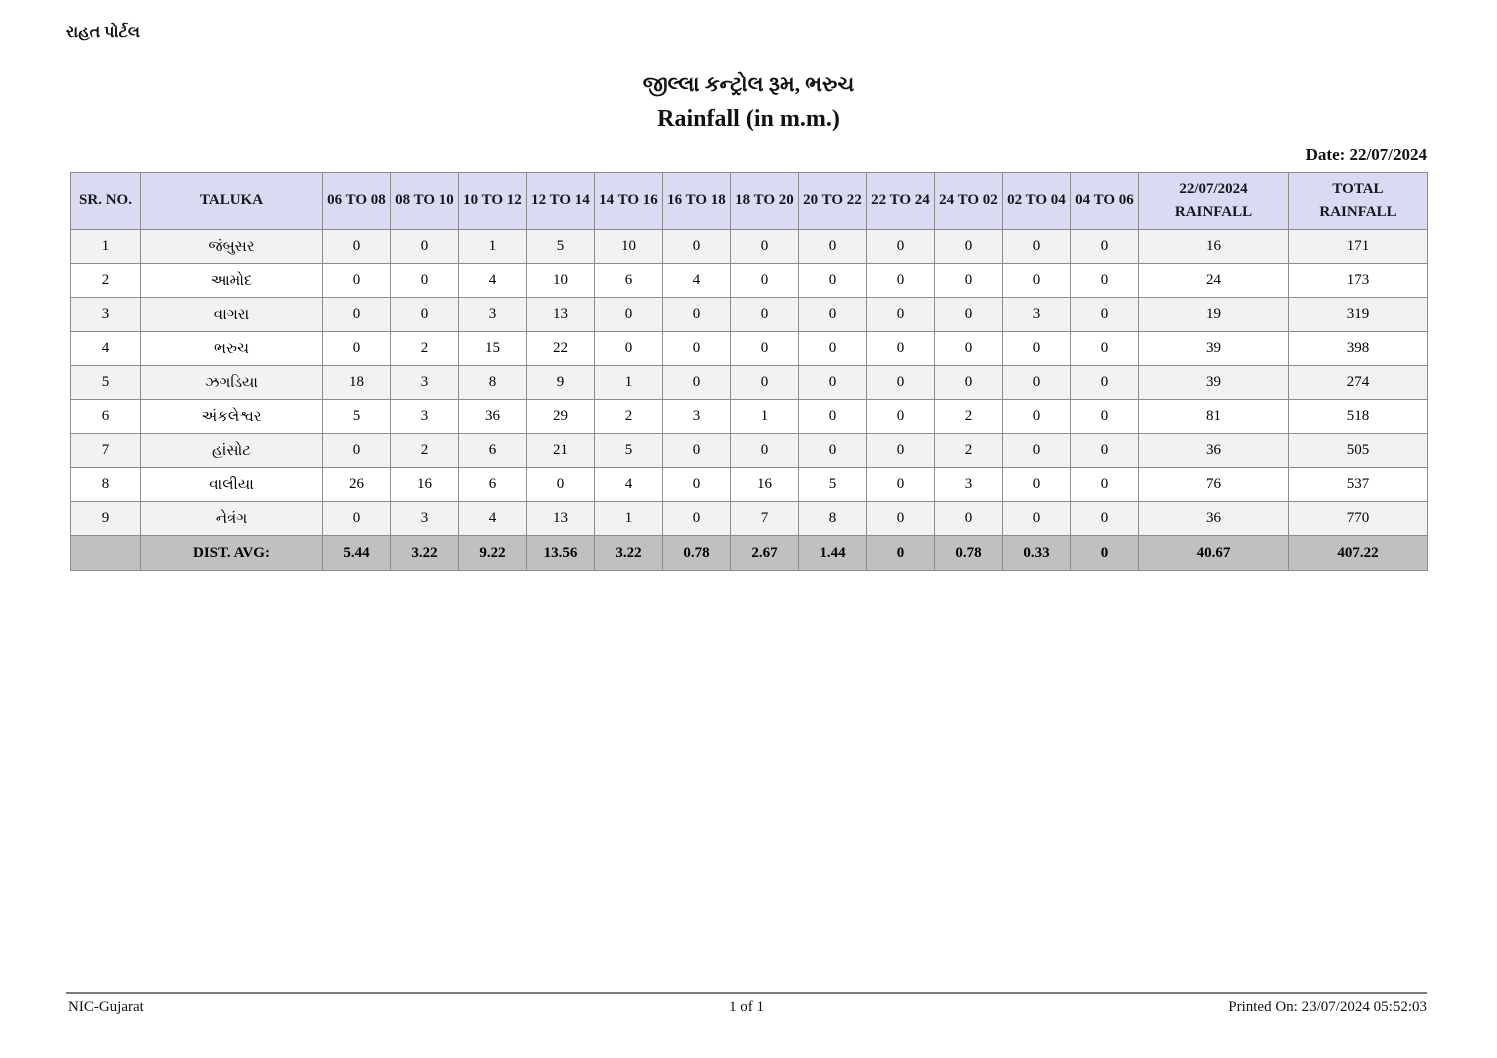  What do you see at coordinates (748, 119) in the screenshot?
I see `page-subtitle: Rainfall (in m.m.)` at bounding box center [748, 119].